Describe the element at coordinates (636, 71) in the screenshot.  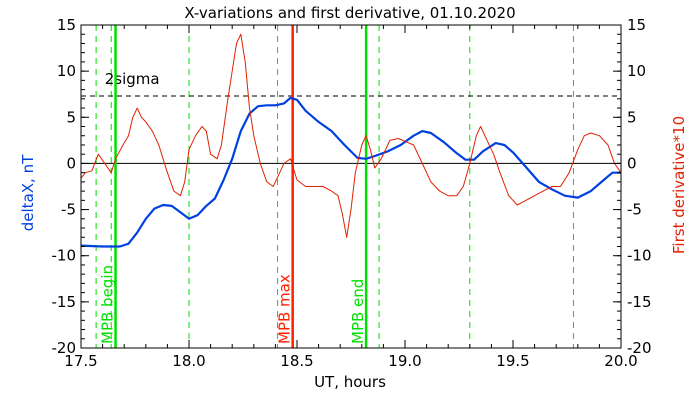
I see `y-tick-label-right: 10` at that location.